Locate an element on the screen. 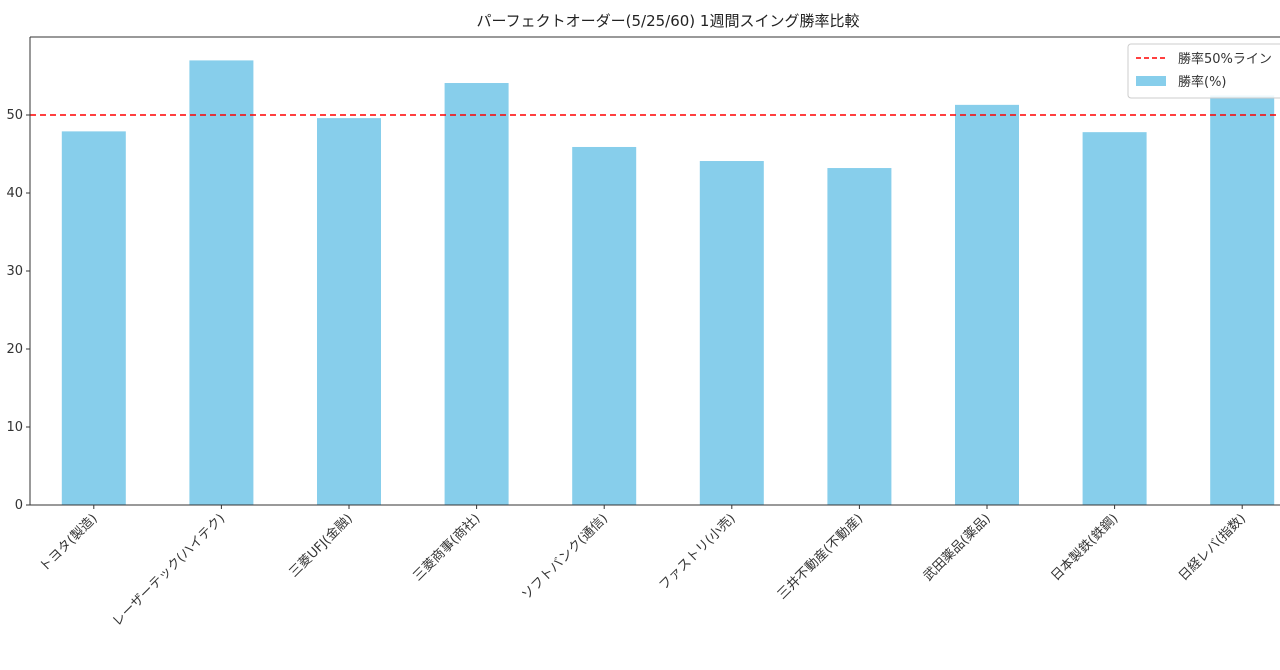 This screenshot has width=1280, height=670. y-tick-label: 40 is located at coordinates (14, 193).